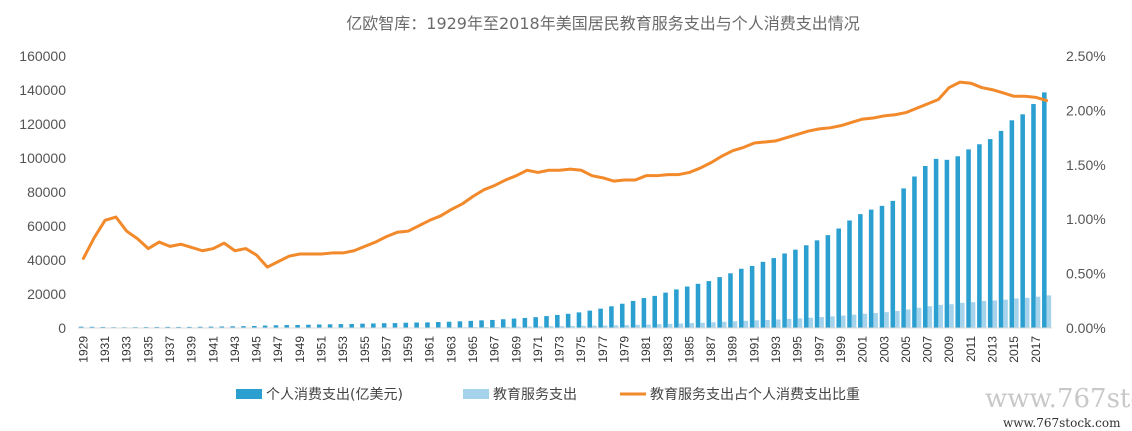 This screenshot has width=1132, height=431. I want to click on x-axis-tick-label: 1993, so click(776, 349).